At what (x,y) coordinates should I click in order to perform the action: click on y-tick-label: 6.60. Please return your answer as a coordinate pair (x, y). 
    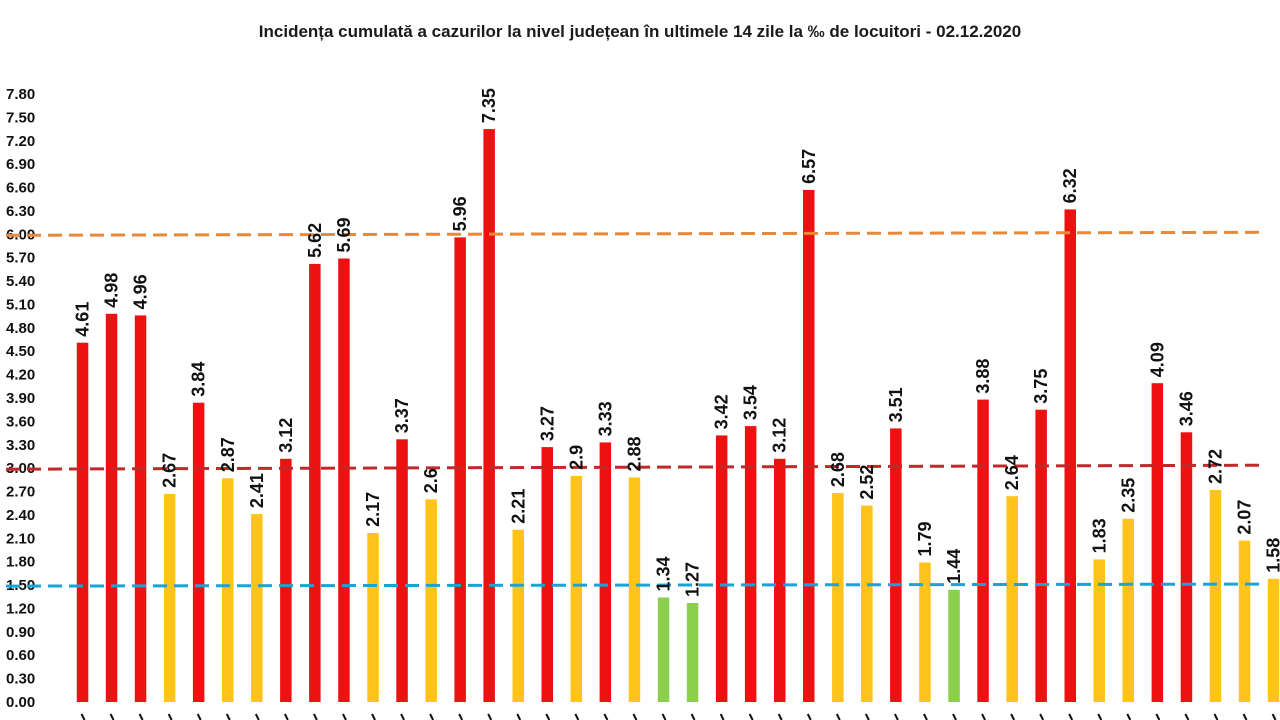
    Looking at the image, I should click on (20, 188).